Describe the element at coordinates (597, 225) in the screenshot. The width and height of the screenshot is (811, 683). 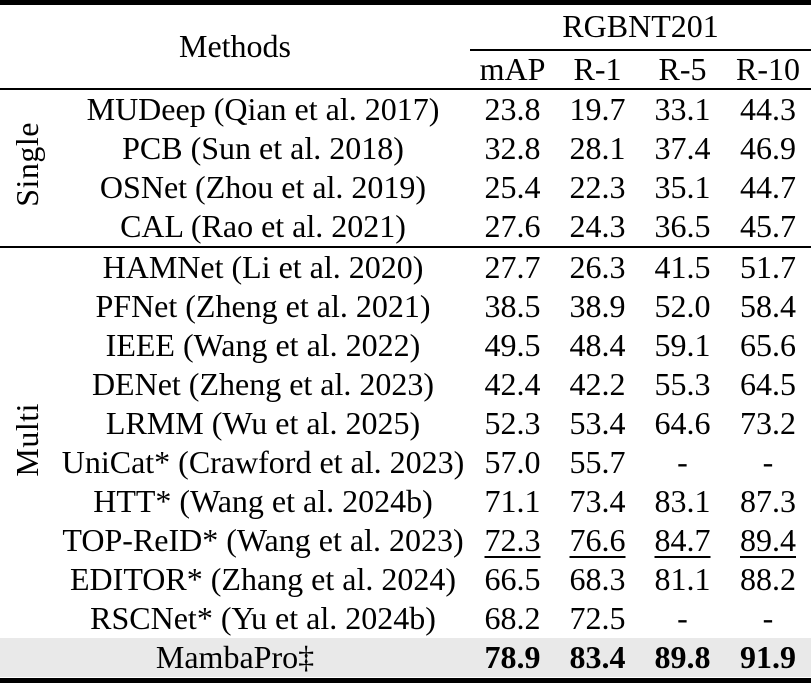
I see `value-cell: 24.3` at that location.